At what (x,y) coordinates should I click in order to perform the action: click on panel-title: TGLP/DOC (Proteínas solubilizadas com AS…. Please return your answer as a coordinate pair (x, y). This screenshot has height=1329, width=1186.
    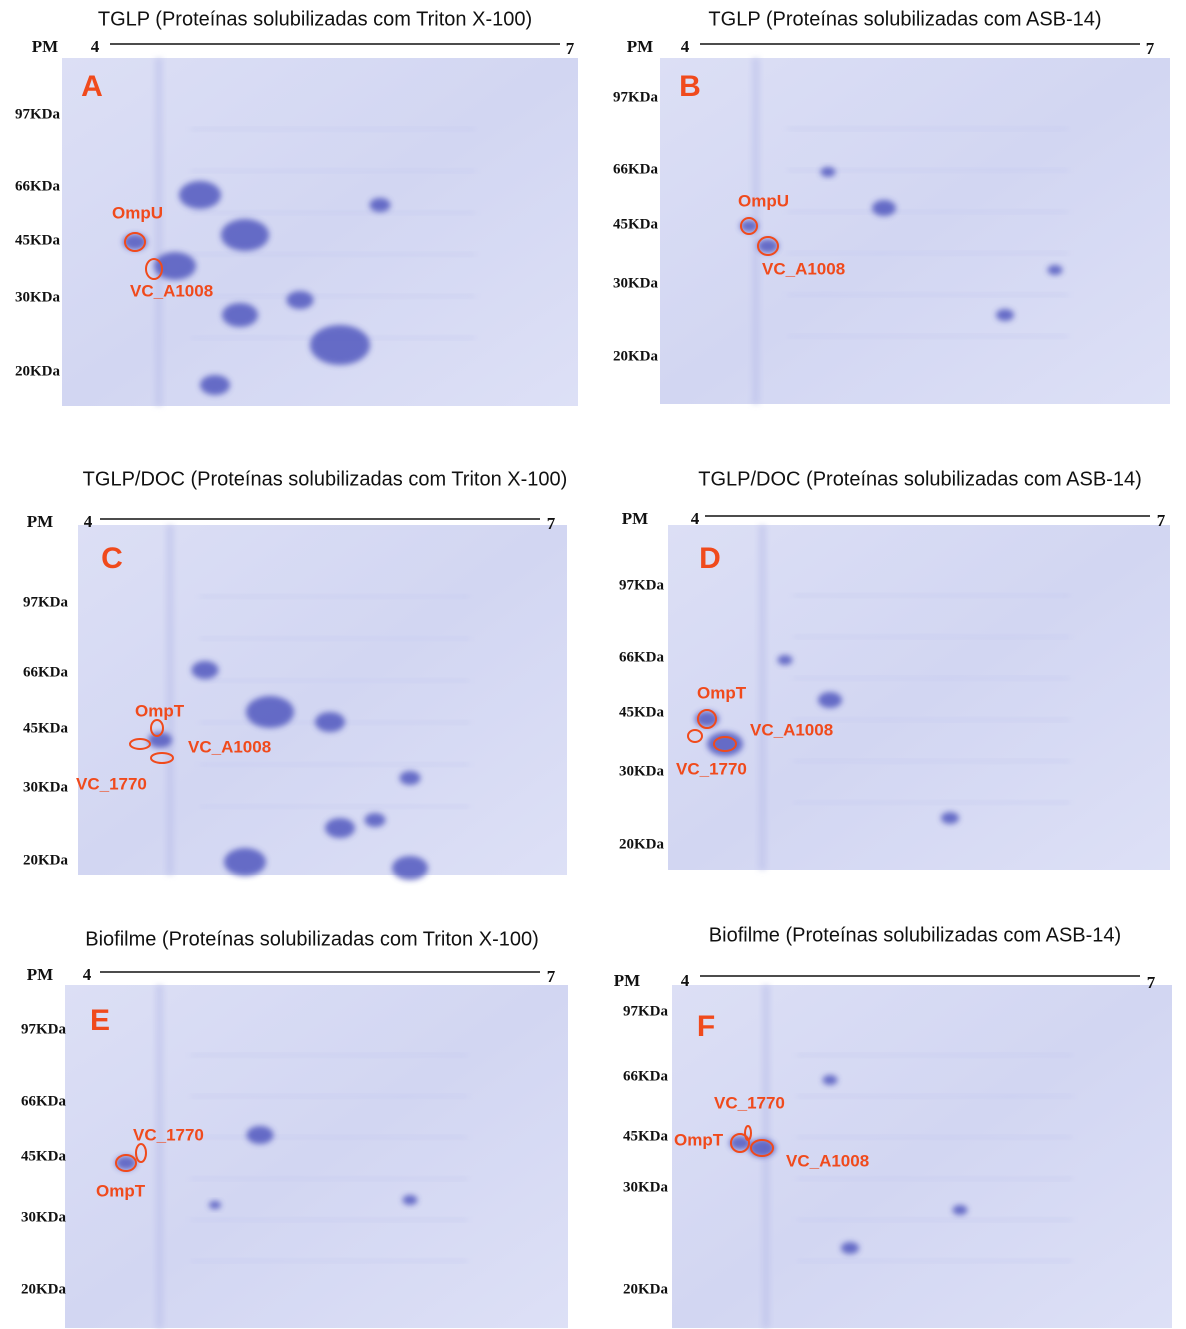
    Looking at the image, I should click on (920, 479).